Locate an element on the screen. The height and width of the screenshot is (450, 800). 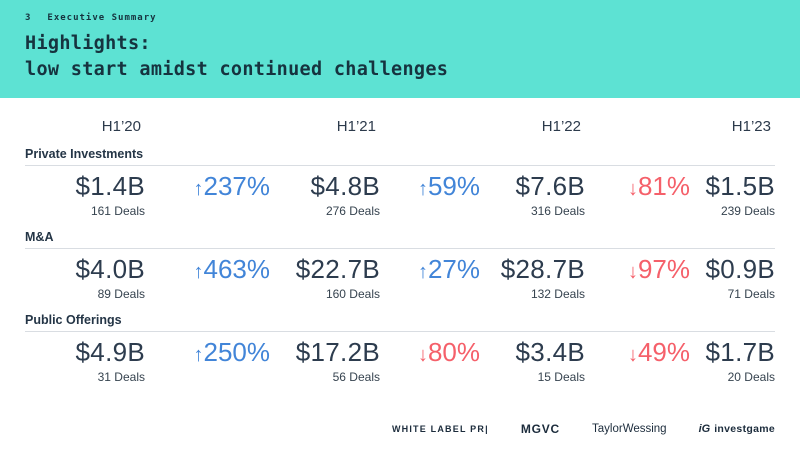
amount-text: $28.7B is located at coordinates (542, 269).